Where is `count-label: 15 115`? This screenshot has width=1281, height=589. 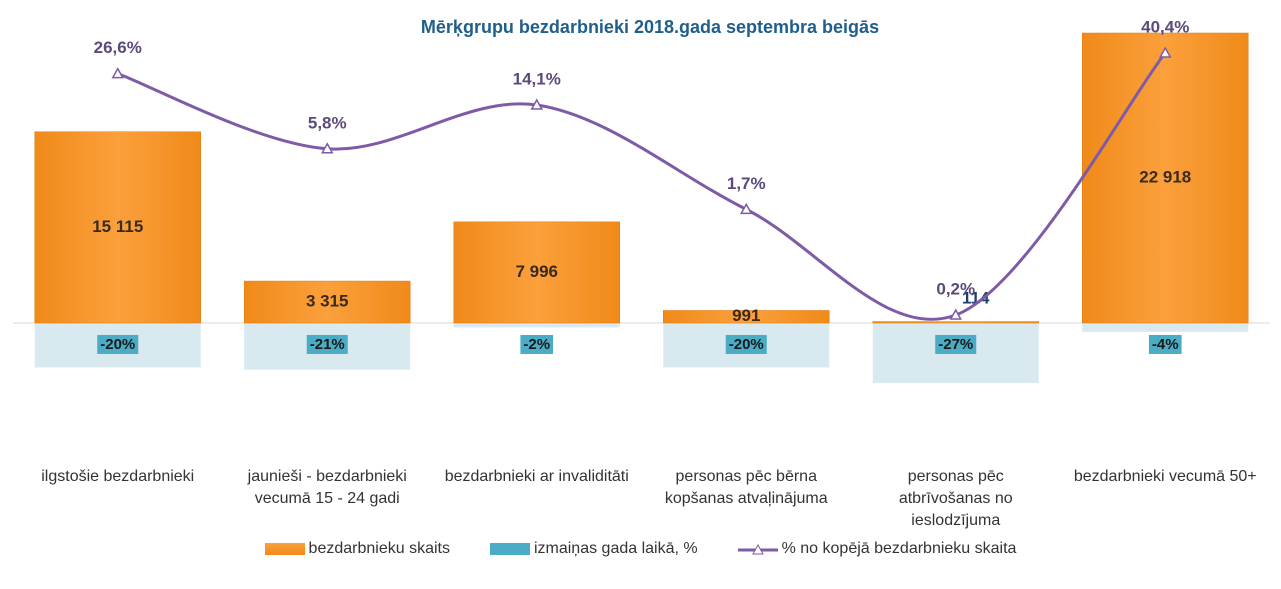 count-label: 15 115 is located at coordinates (117, 226).